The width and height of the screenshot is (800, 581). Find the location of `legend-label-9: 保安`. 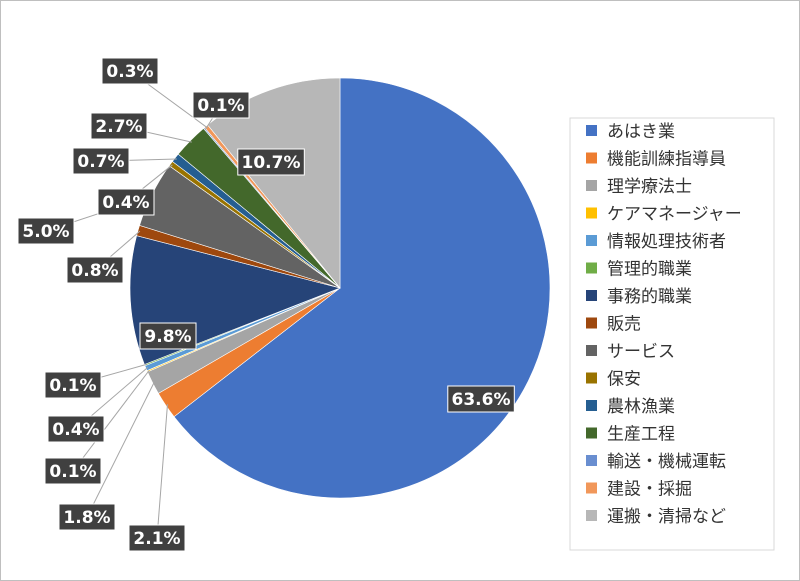

legend-label-9: 保安 is located at coordinates (624, 380).